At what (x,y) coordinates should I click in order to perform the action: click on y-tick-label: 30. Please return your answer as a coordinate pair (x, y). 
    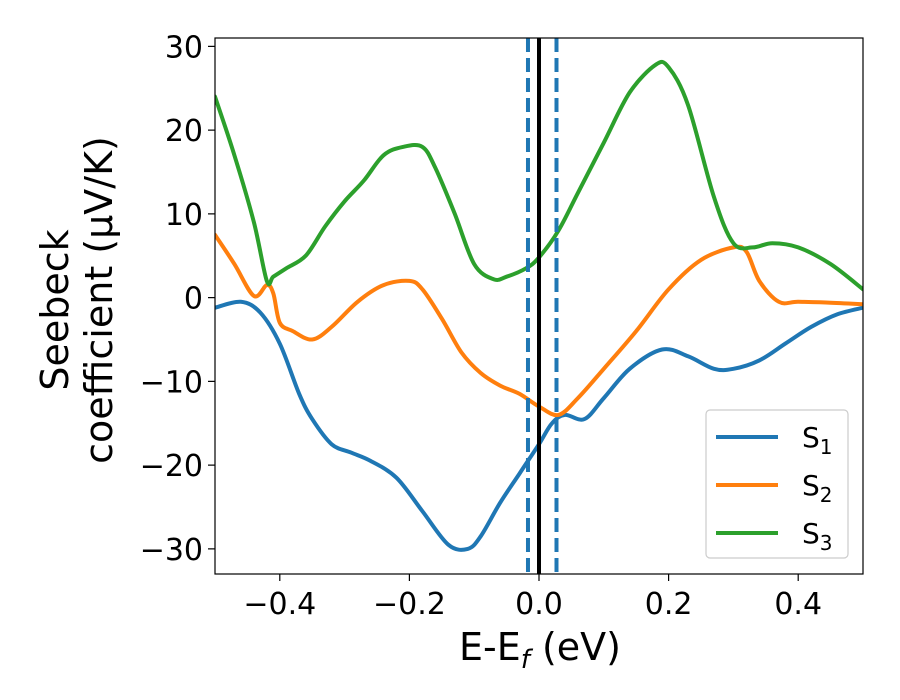
    Looking at the image, I should click on (184, 47).